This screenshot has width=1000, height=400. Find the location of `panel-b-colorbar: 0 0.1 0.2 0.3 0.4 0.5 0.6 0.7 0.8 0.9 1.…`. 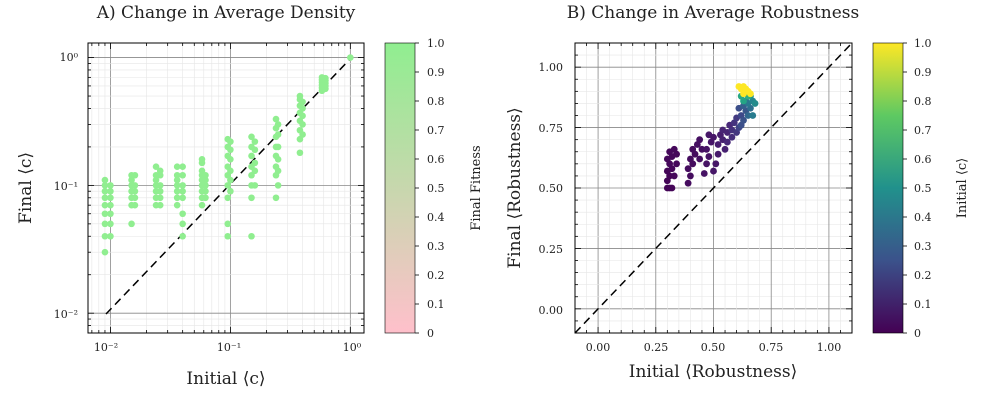

panel-b-colorbar: 0 0.1 0.2 0.3 0.4 0.5 0.6 0.7 0.8 0.9 1.… is located at coordinates (921, 188).